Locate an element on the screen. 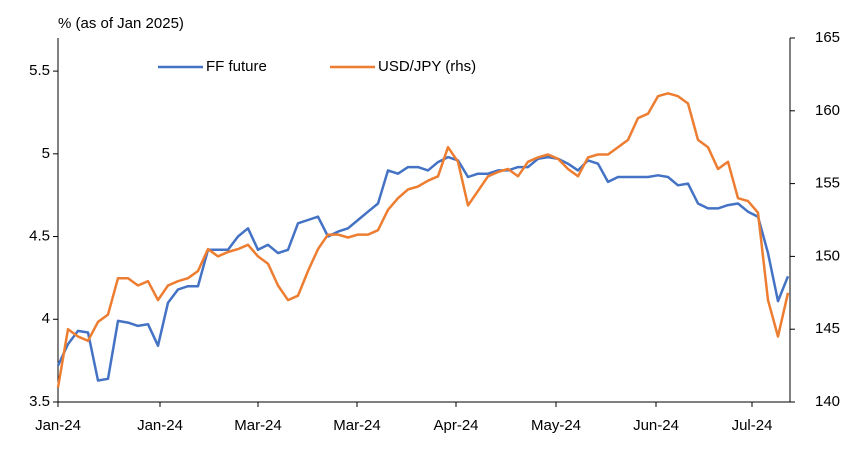 The width and height of the screenshot is (852, 461). y-tick-label: 5 is located at coordinates (46, 153).